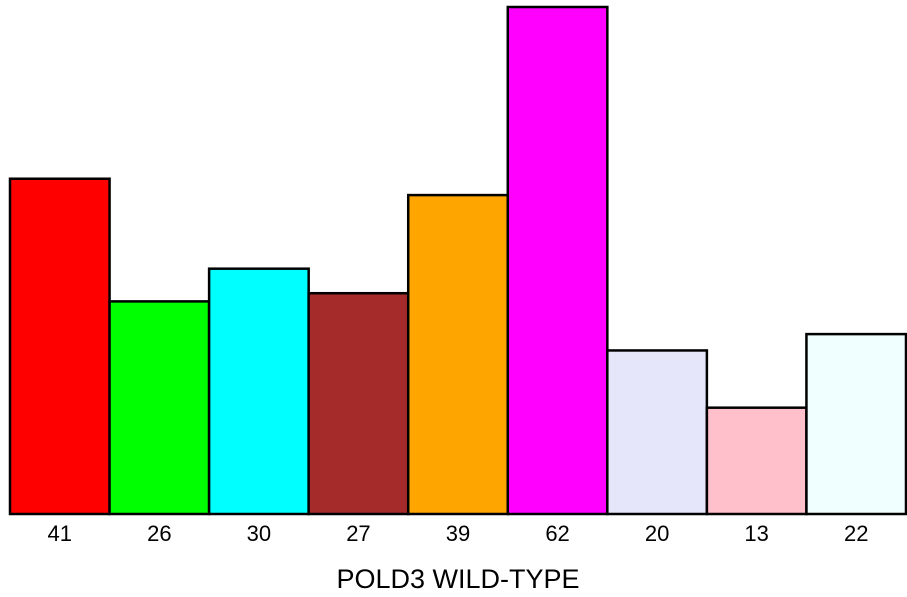  I want to click on tick-labels-group: 41 26 30 27 39 62 20 13 22, so click(458, 533).